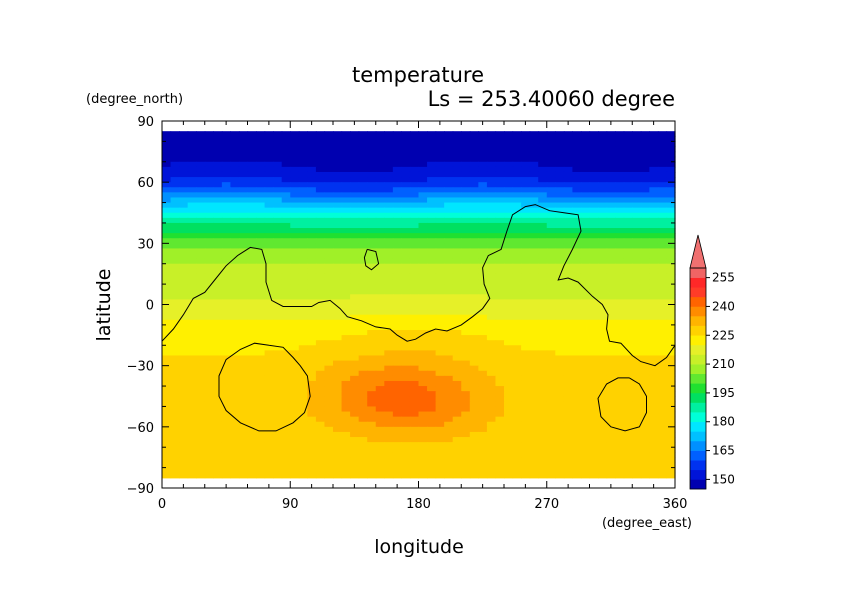 This screenshot has height=595, width=842. Describe the element at coordinates (145, 244) in the screenshot. I see `y-tick-label-2: 30` at that location.